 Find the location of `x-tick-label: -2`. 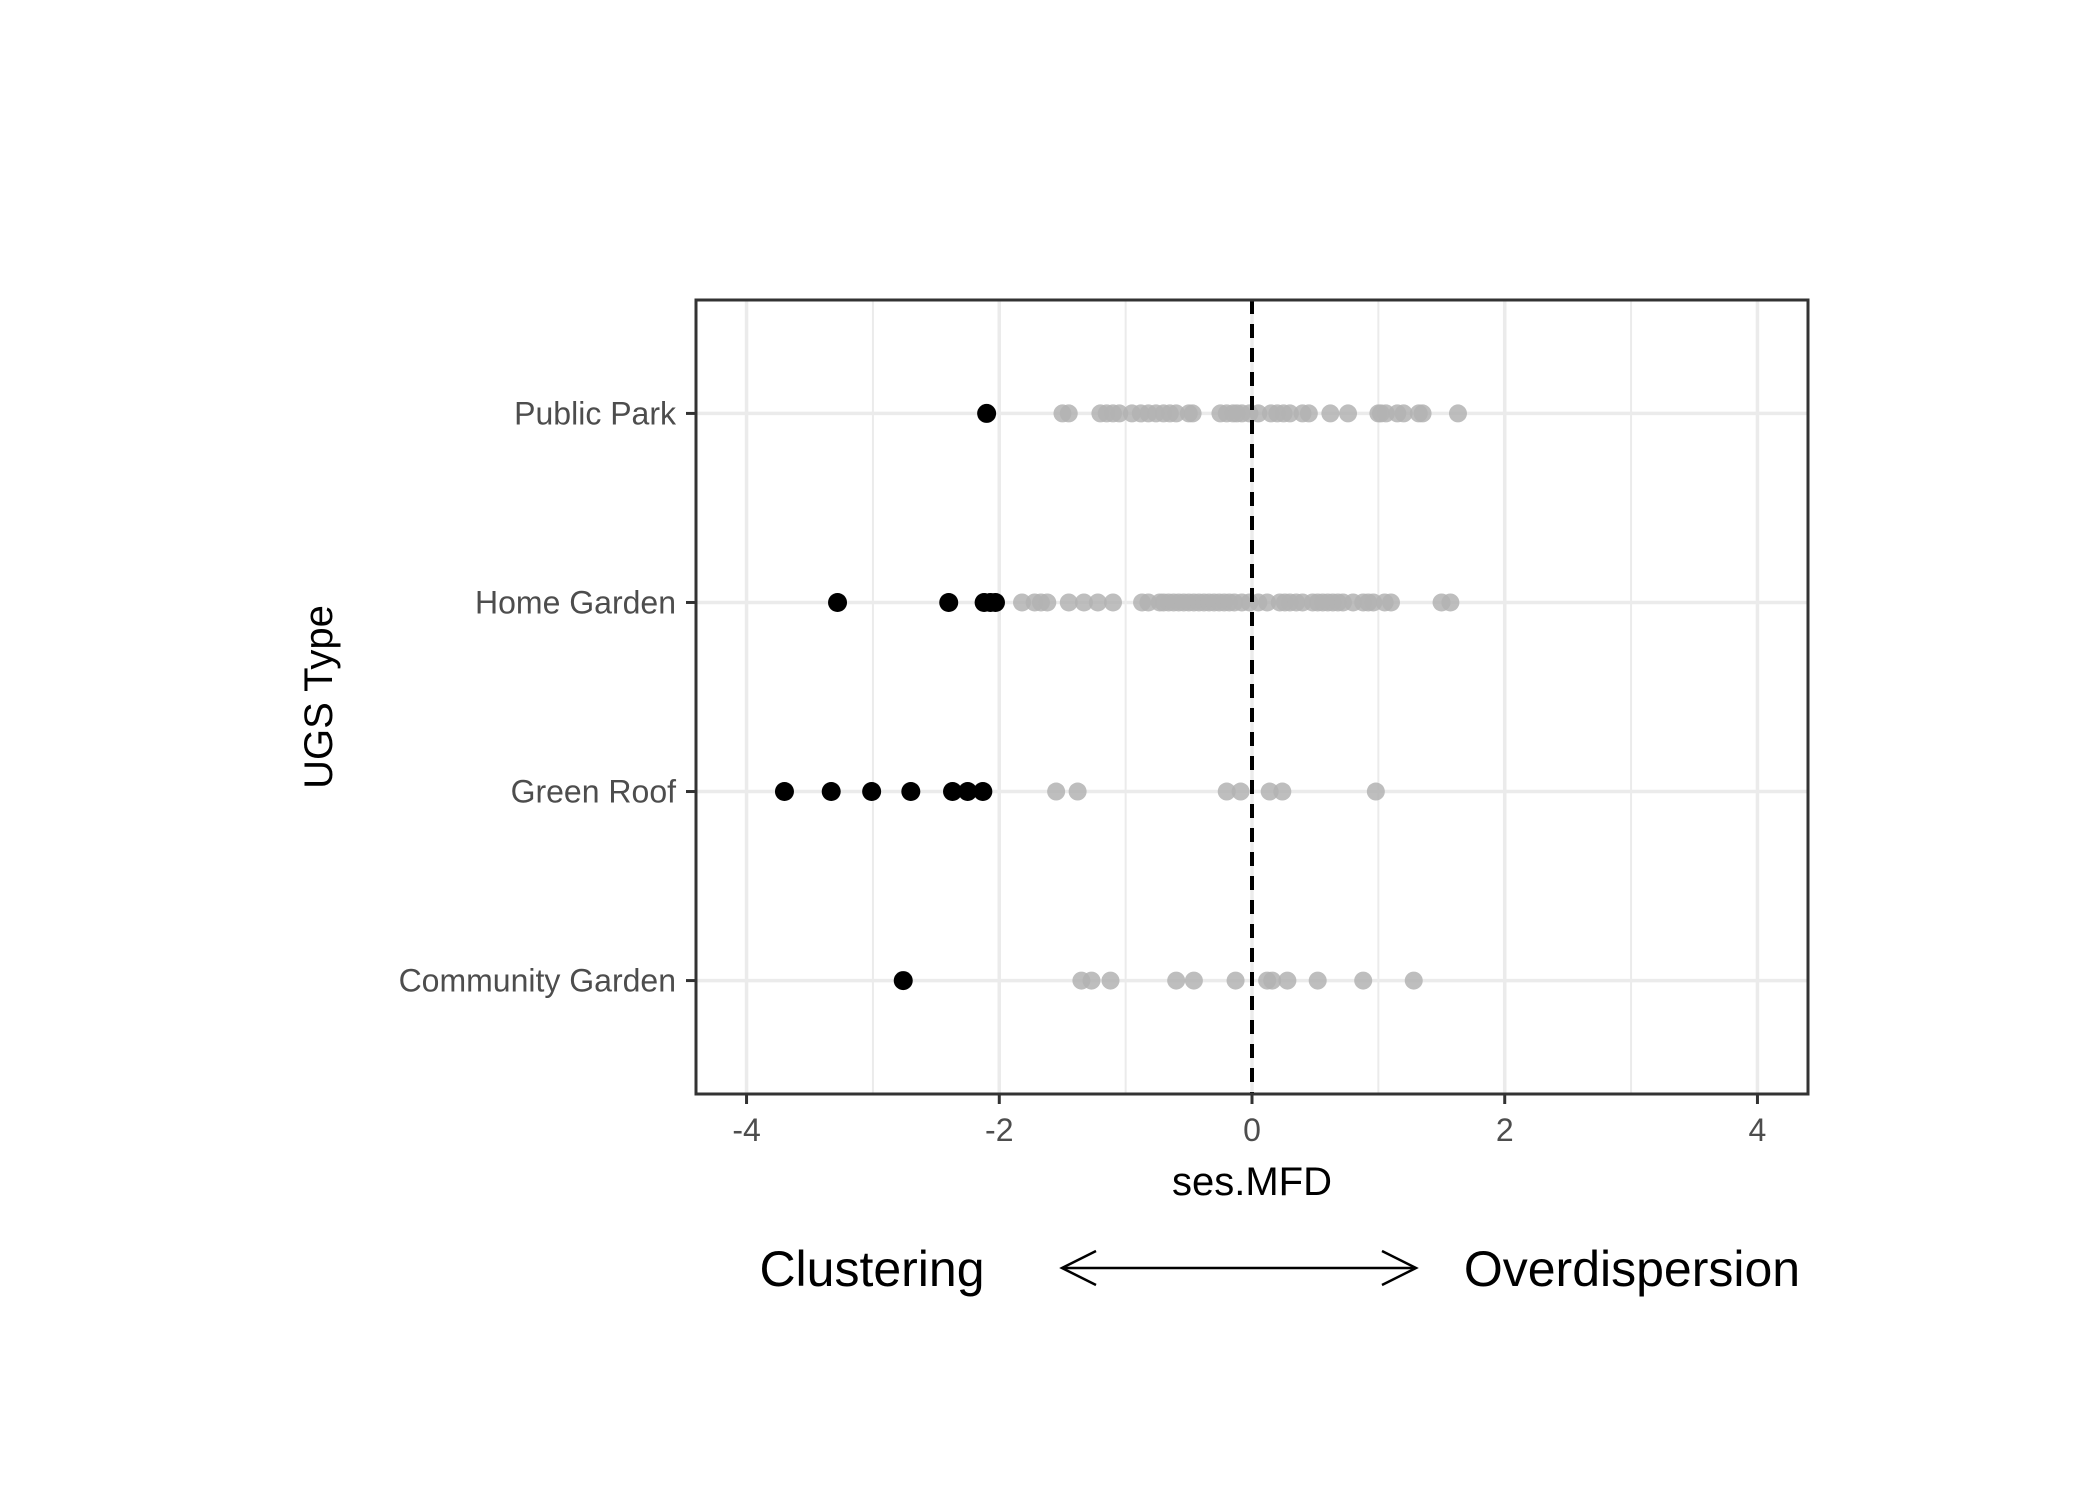

x-tick-label: -2 is located at coordinates (999, 1130).